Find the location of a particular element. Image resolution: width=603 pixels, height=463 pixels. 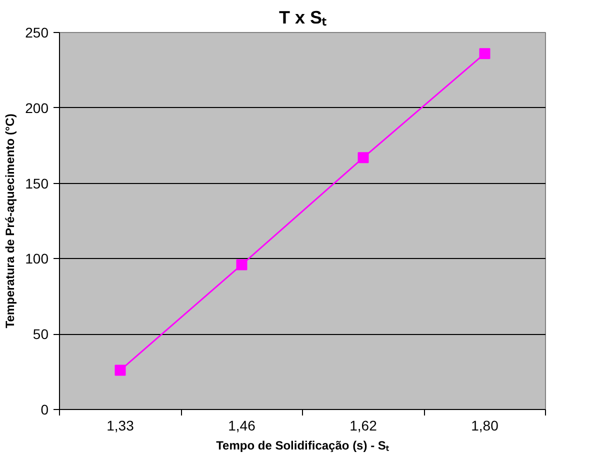

y-tick-label: 200 is located at coordinates (37, 108).